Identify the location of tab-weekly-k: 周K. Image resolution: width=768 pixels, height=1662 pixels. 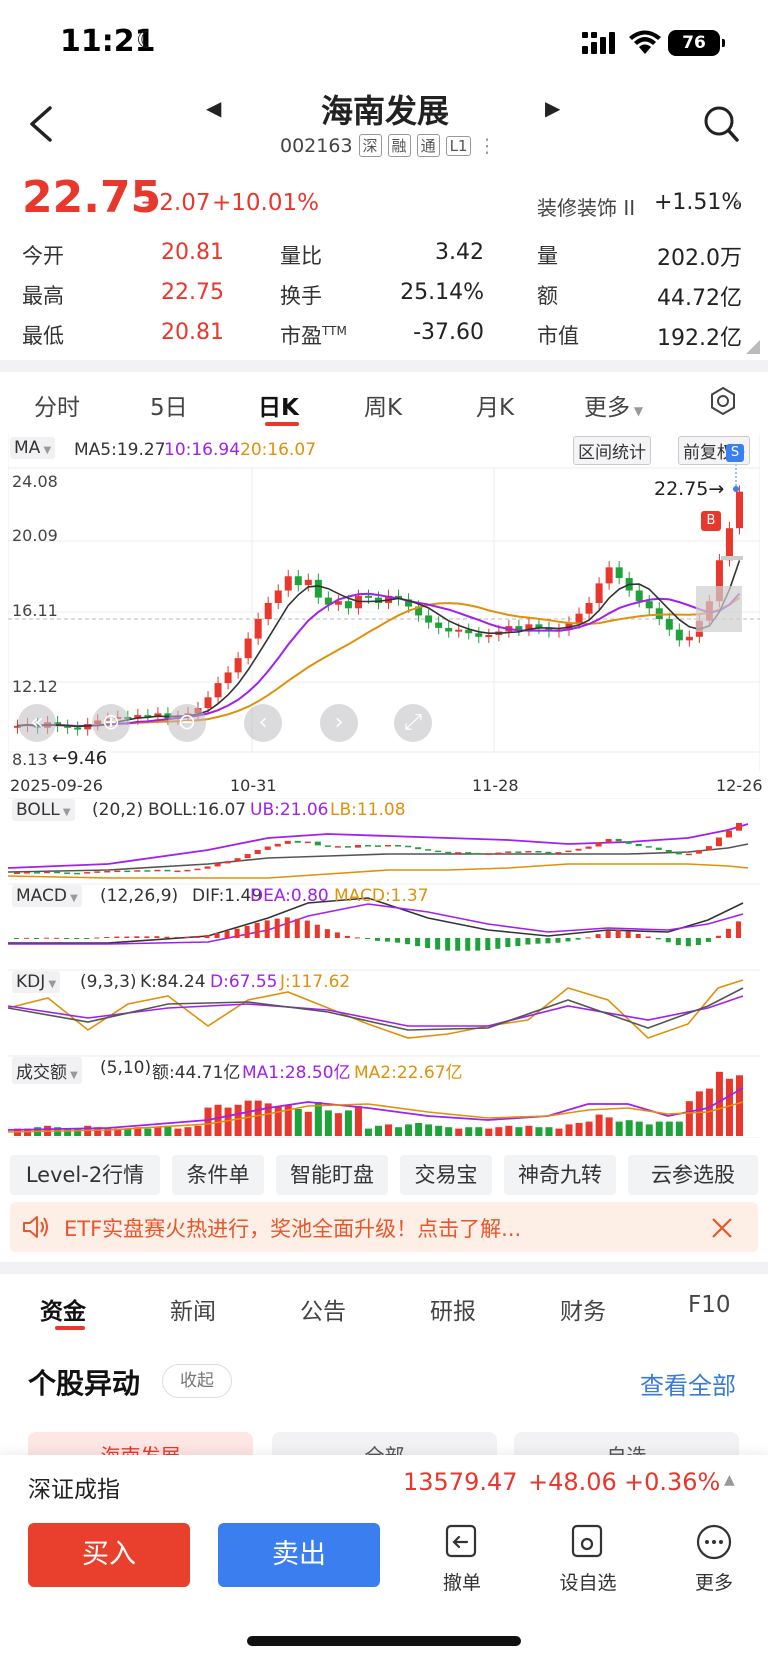
(383, 408).